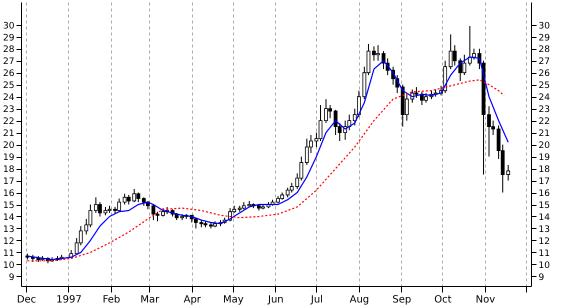  I want to click on y2-tick-label: 19, so click(544, 158).